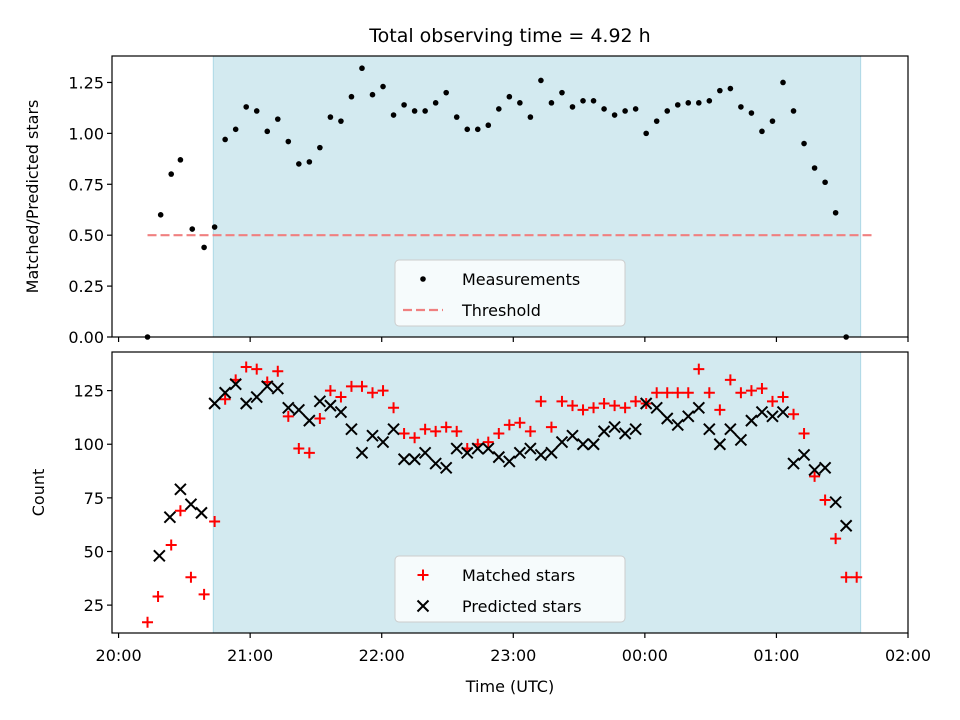 This screenshot has height=720, width=960. I want to click on x-tick-label: 21:00, so click(250, 655).